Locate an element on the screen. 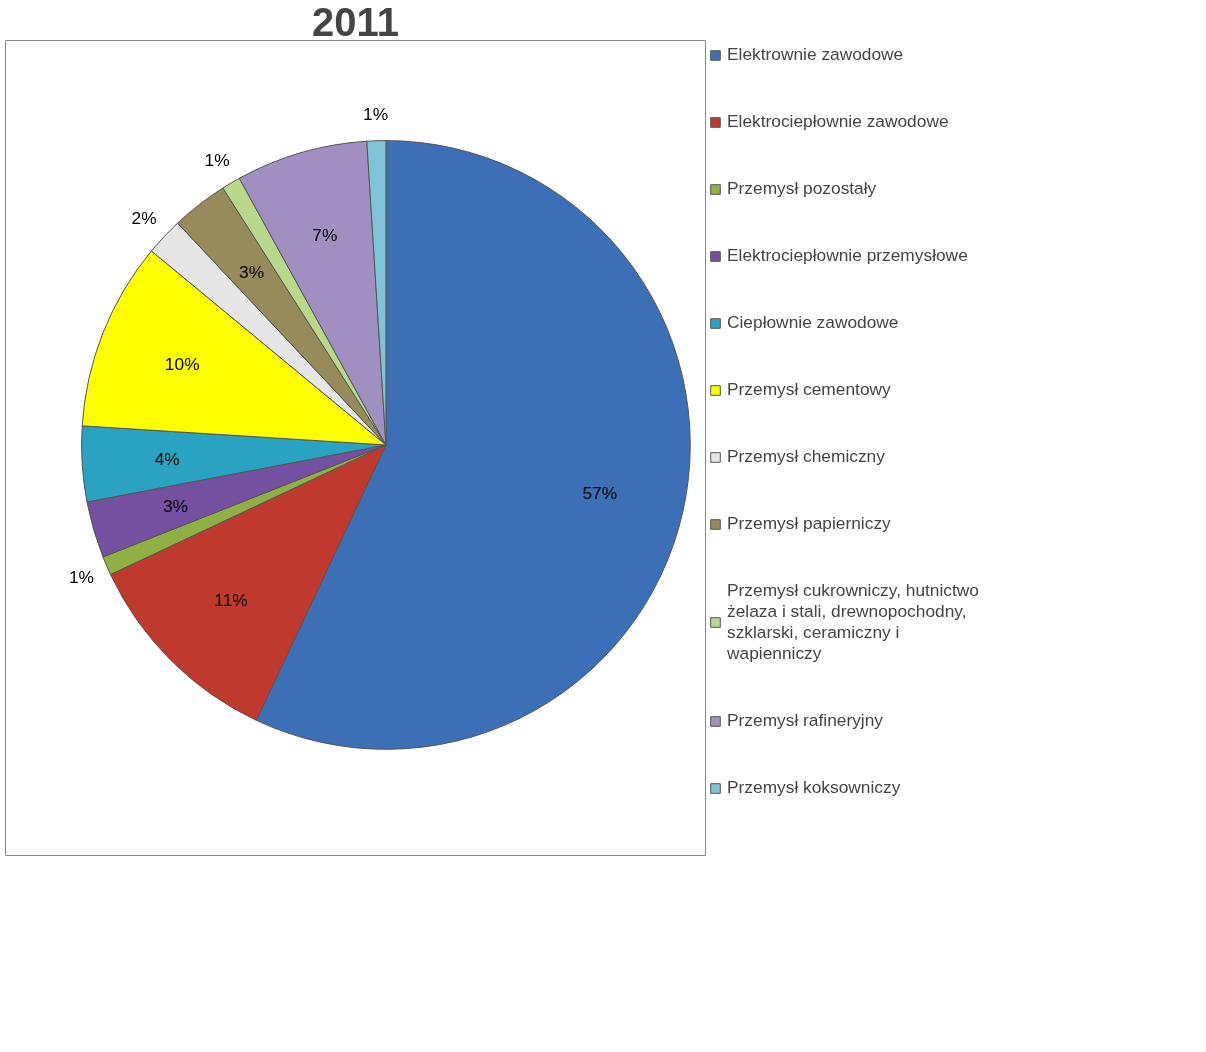  legend-label: Przemysł pozostały is located at coordinates (802, 188).